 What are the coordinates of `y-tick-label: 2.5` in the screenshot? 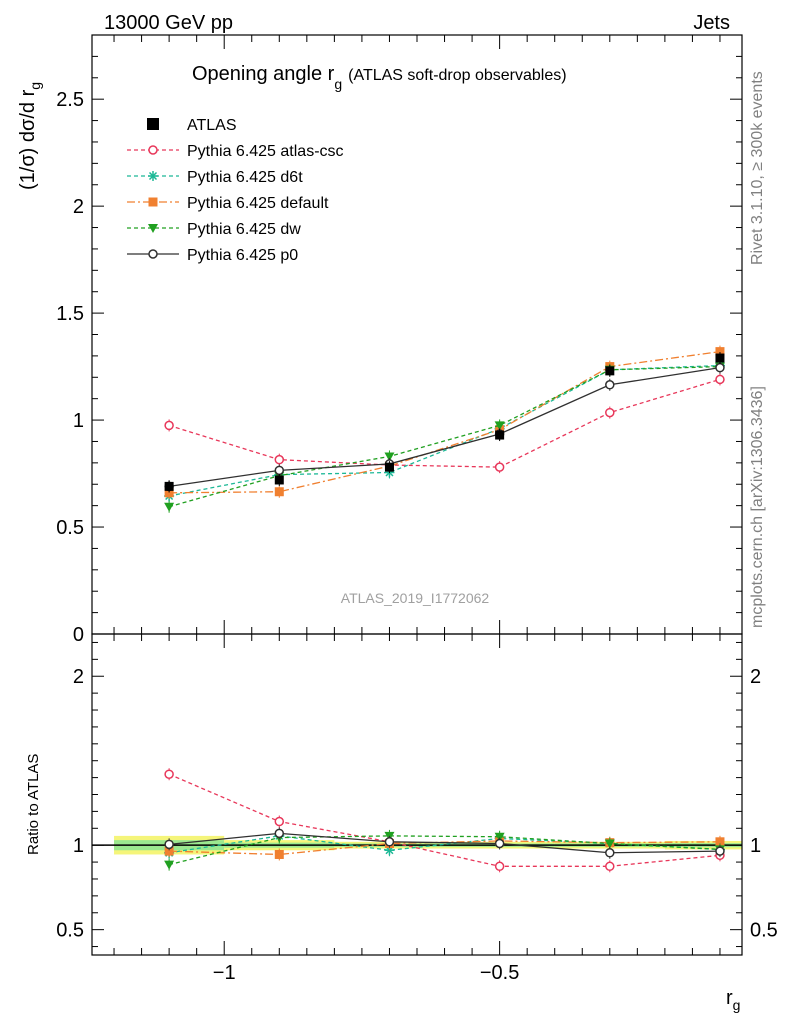 It's located at (70, 100).